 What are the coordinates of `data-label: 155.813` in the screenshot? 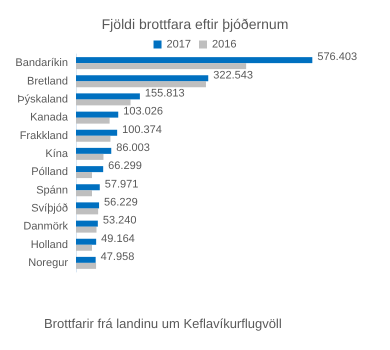 It's located at (164, 93).